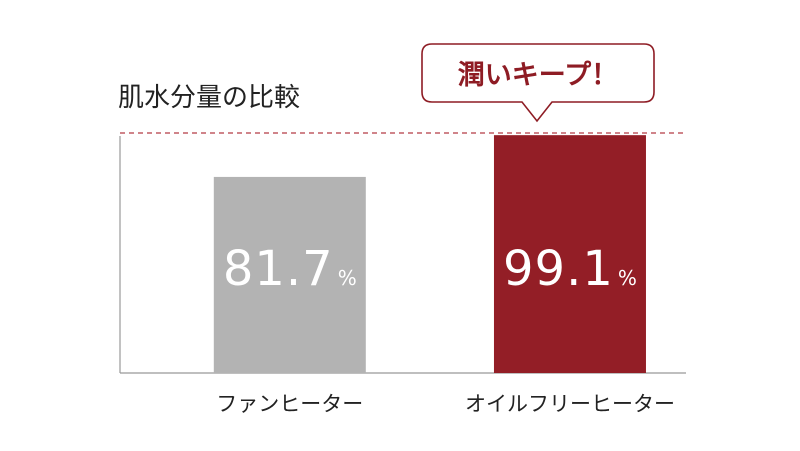 The image size is (800, 451). I want to click on callout-bubble: 潤いキープ！, so click(538, 83).